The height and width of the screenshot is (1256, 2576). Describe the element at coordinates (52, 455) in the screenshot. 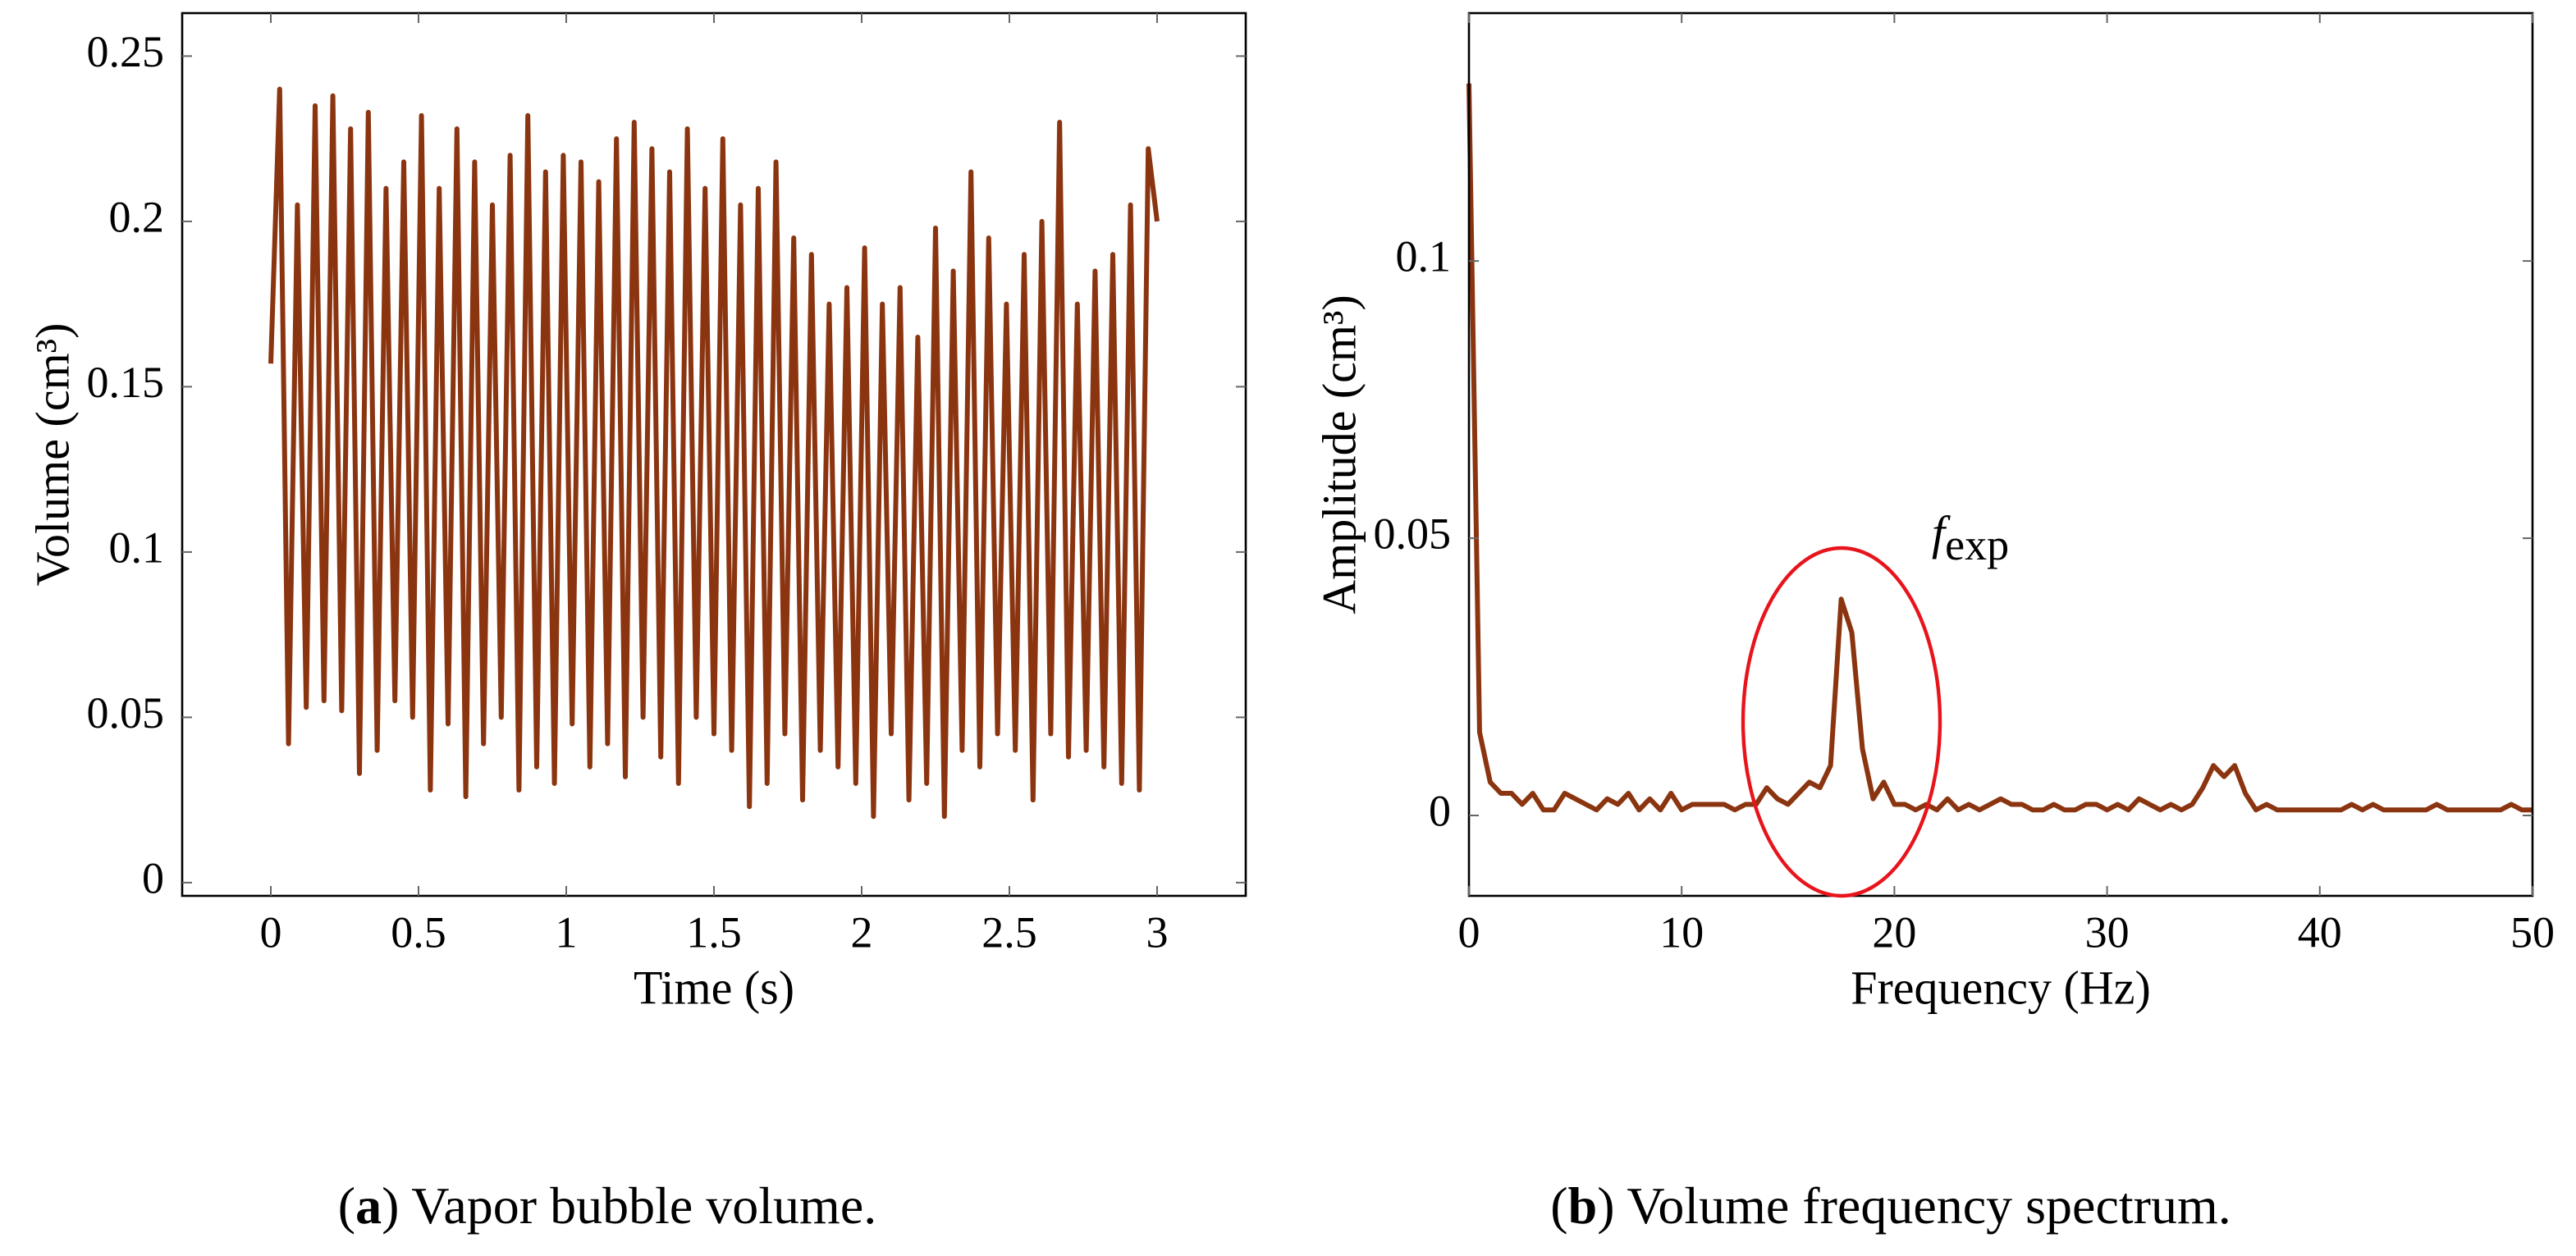

I see `y-axis-label: Volume (cm³)` at that location.